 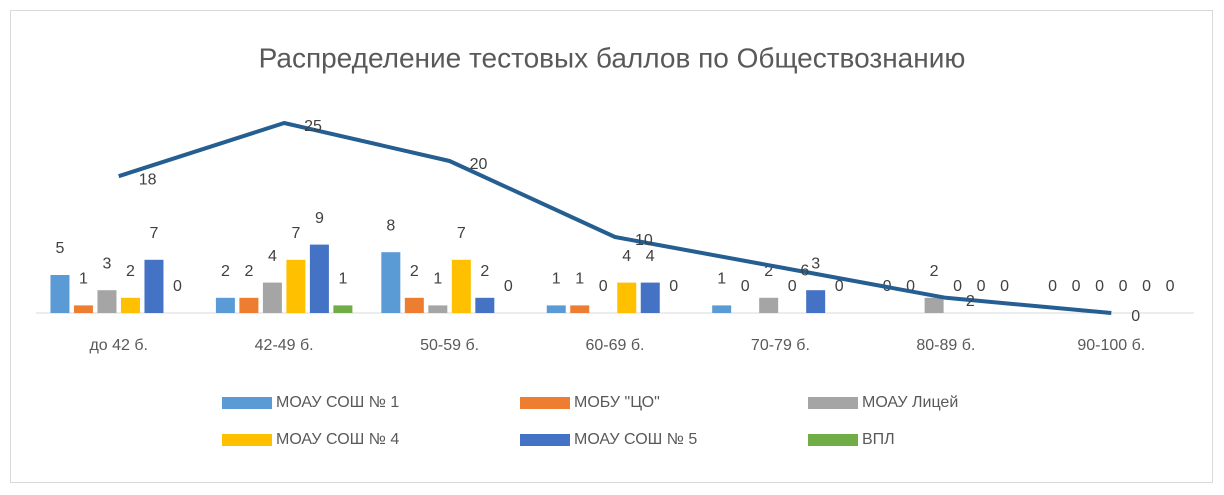 I want to click on x-tick-label: 42-49 б., so click(x=284, y=345).